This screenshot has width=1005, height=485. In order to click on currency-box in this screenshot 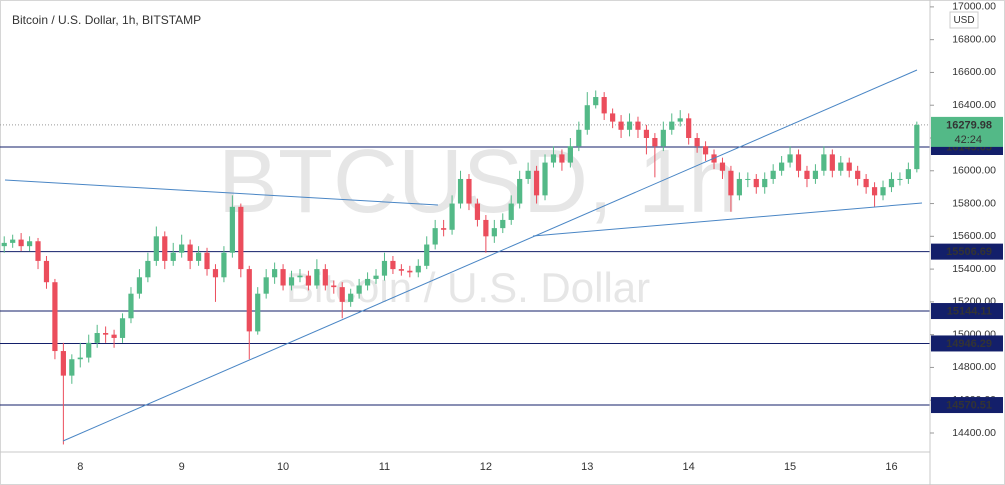, I will do `click(964, 20)`.